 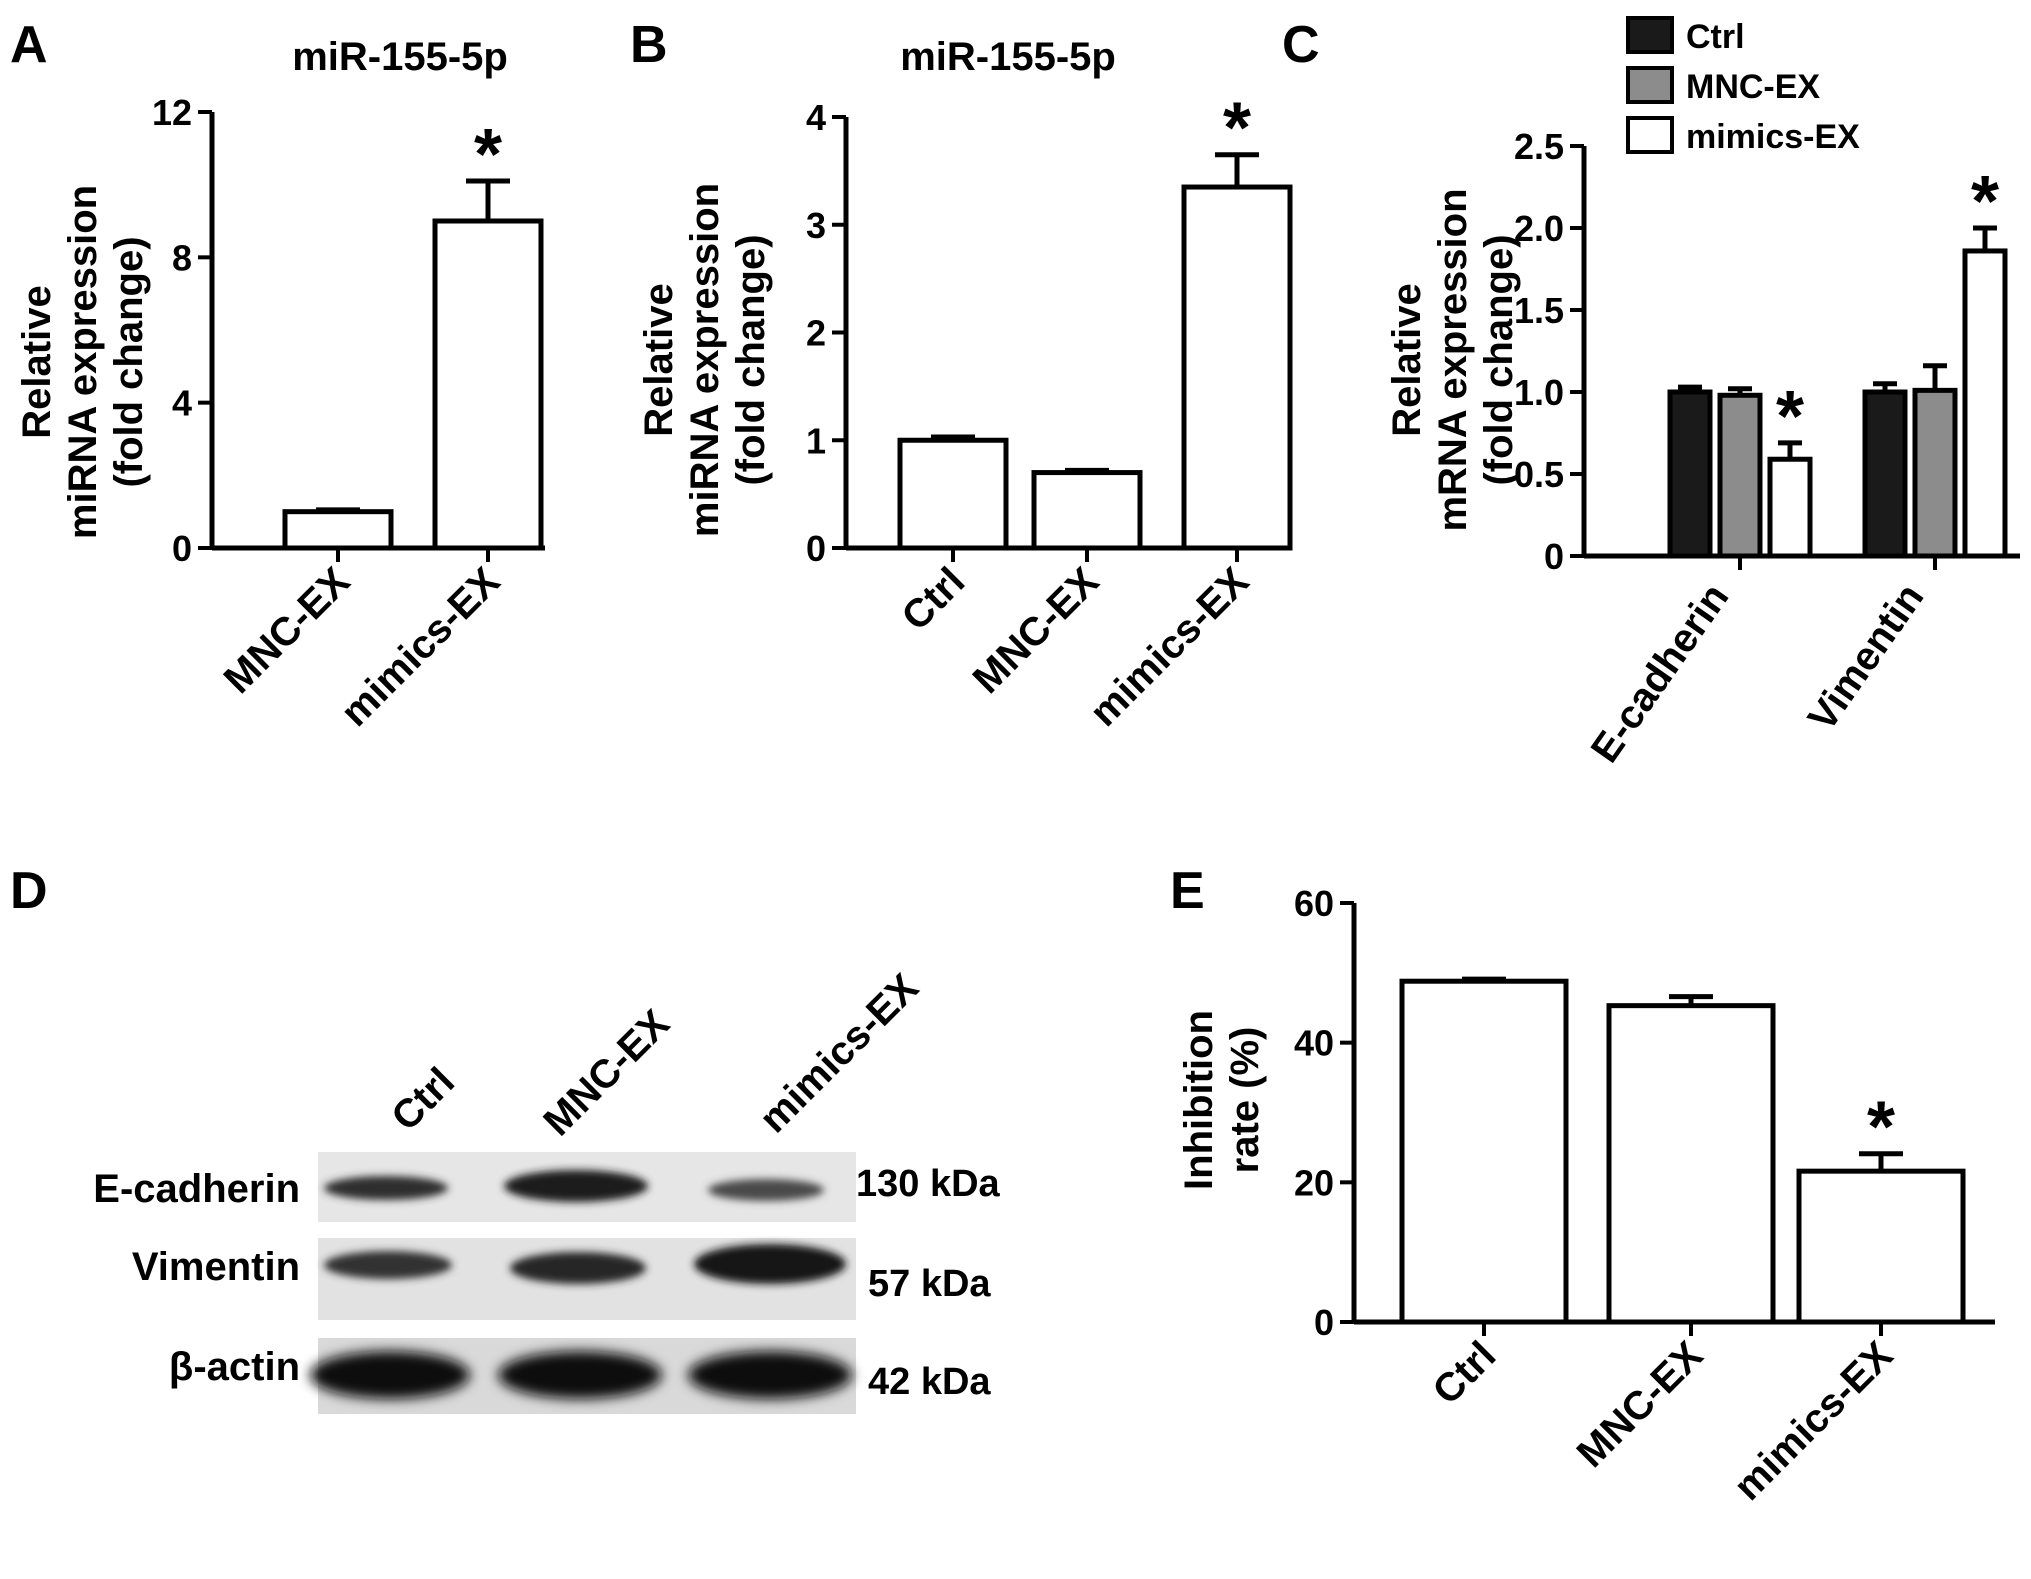 I want to click on y-tick-label: 60, so click(x=1314, y=903).